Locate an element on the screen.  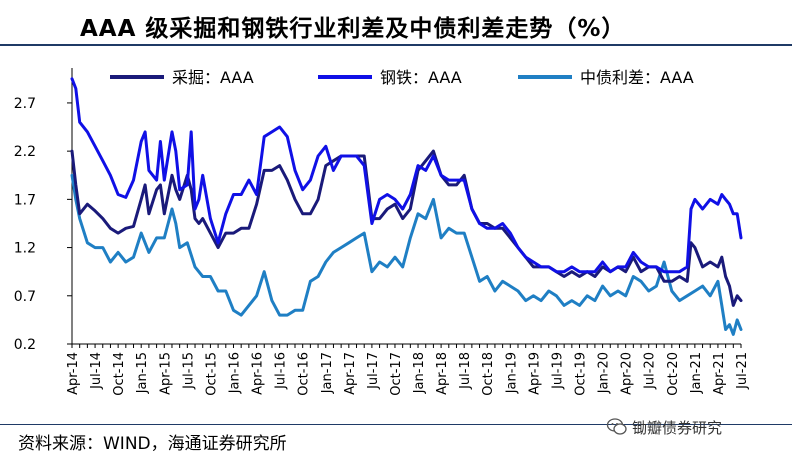
y-tick-label: 1.7 is located at coordinates (25, 200).